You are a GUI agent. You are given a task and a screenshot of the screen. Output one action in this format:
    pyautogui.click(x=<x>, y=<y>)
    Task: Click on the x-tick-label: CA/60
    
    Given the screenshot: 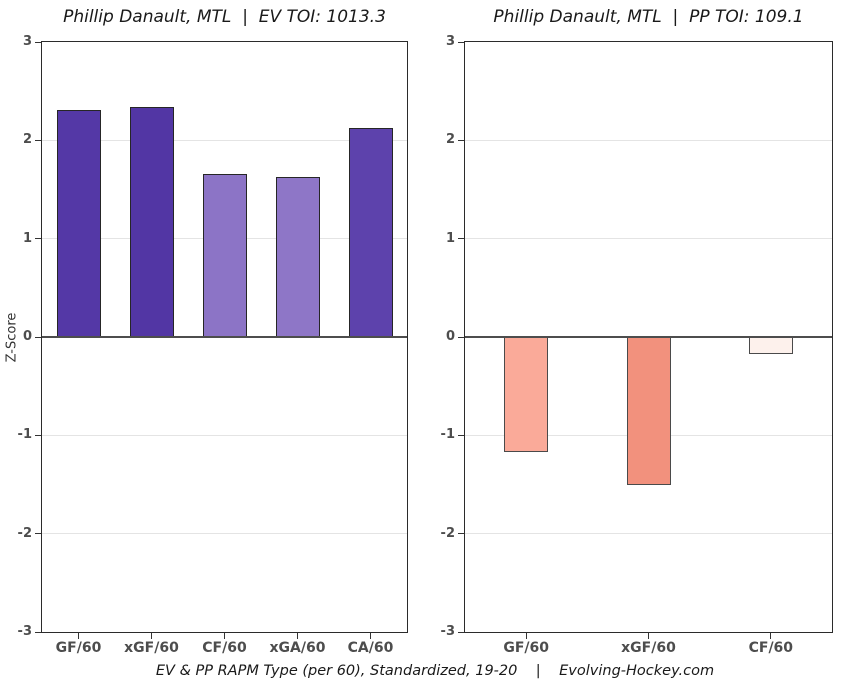 What is the action you would take?
    pyautogui.click(x=370, y=648)
    